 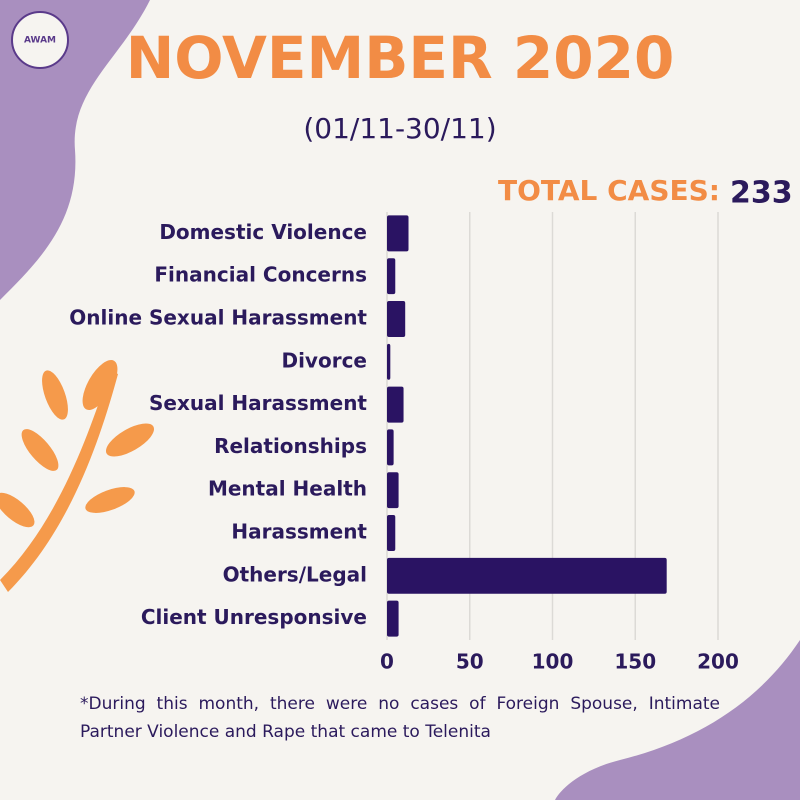 What do you see at coordinates (609, 190) in the screenshot?
I see `total-label: TOTAL CASES:` at bounding box center [609, 190].